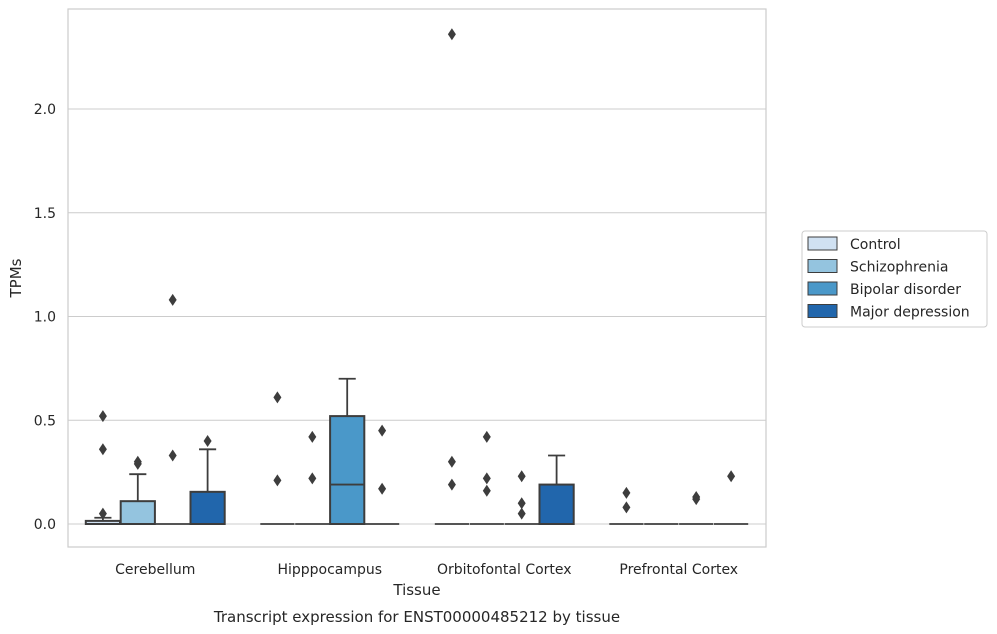 The image size is (997, 634). Describe the element at coordinates (45, 421) in the screenshot. I see `y-tick-label: 0.5` at that location.